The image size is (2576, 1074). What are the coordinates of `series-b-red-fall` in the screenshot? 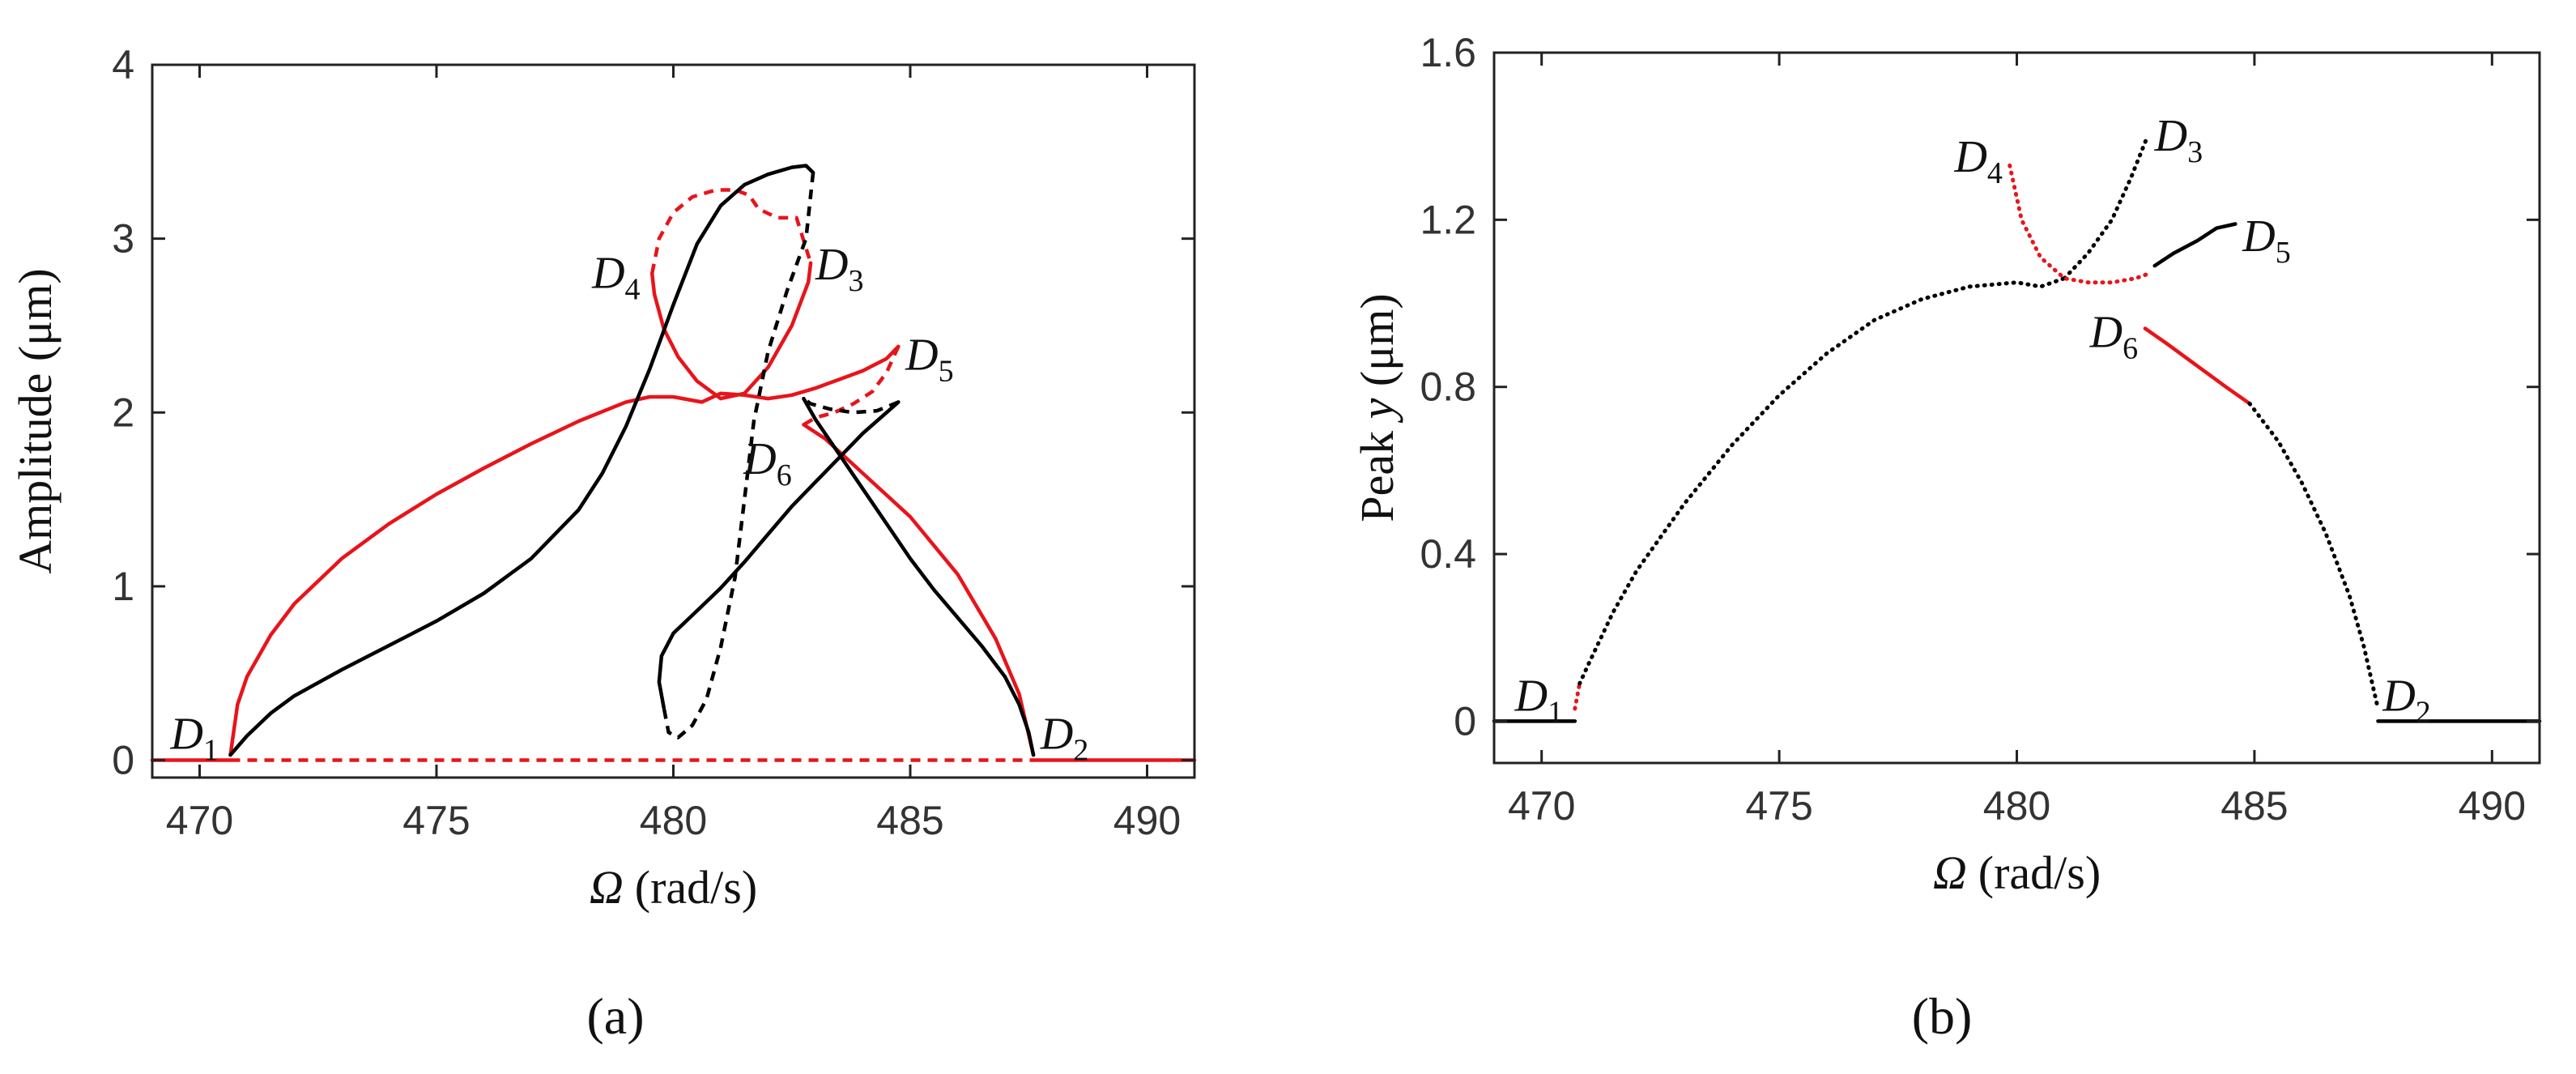 It's located at (2197, 366).